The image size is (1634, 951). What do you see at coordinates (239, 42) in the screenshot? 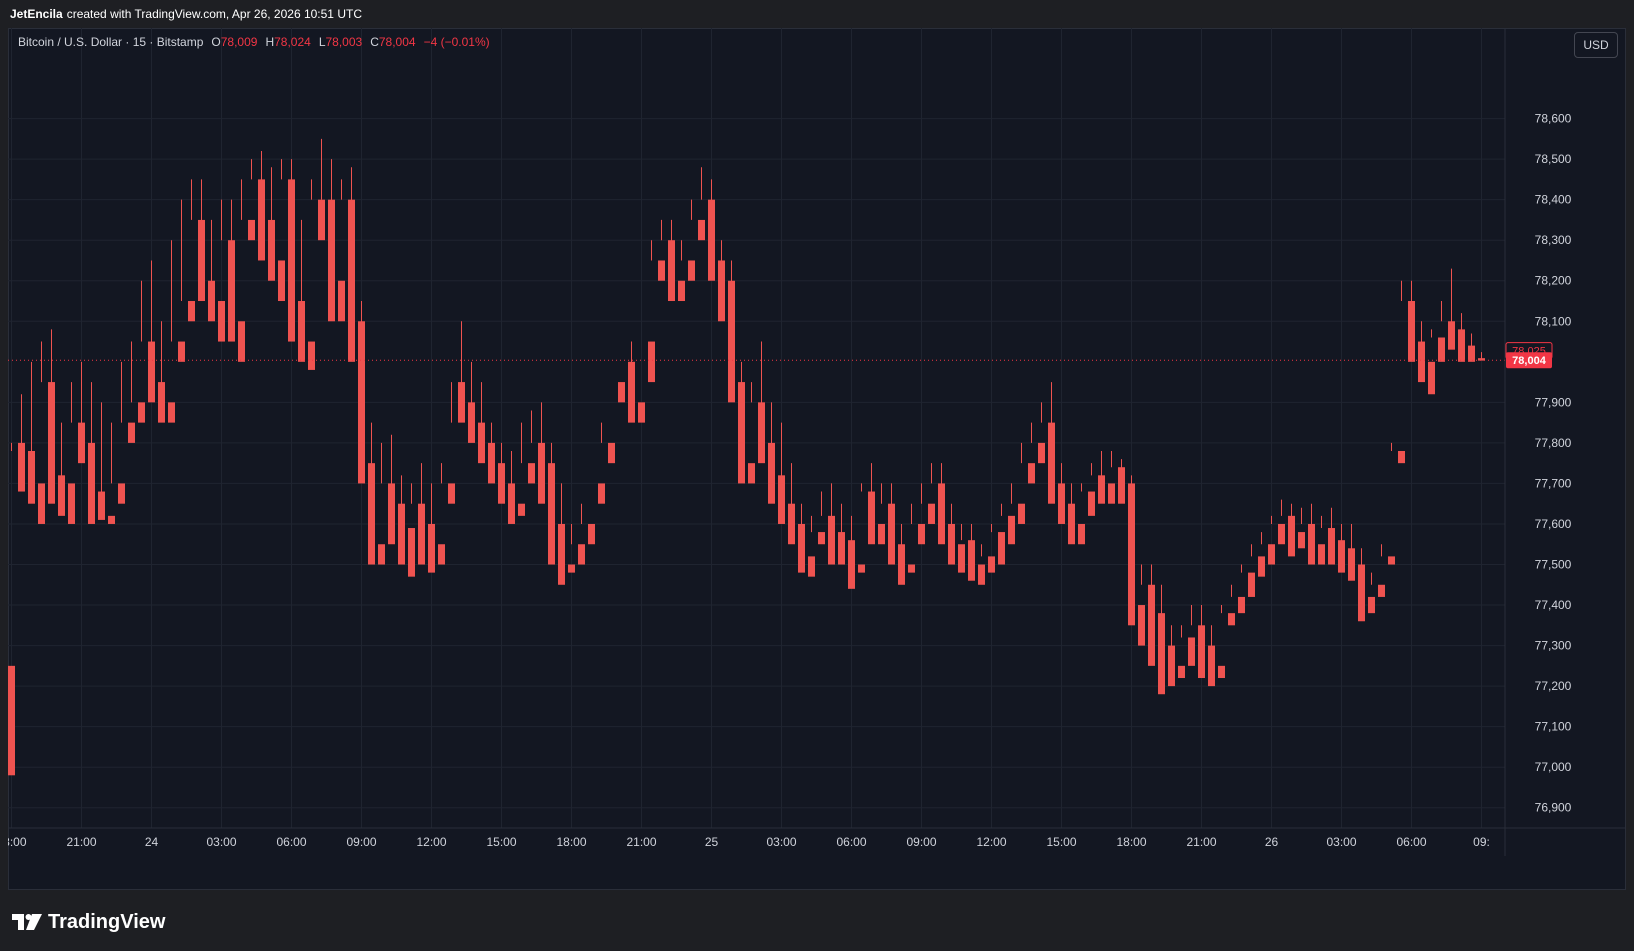
I see `open-value: 78,009` at bounding box center [239, 42].